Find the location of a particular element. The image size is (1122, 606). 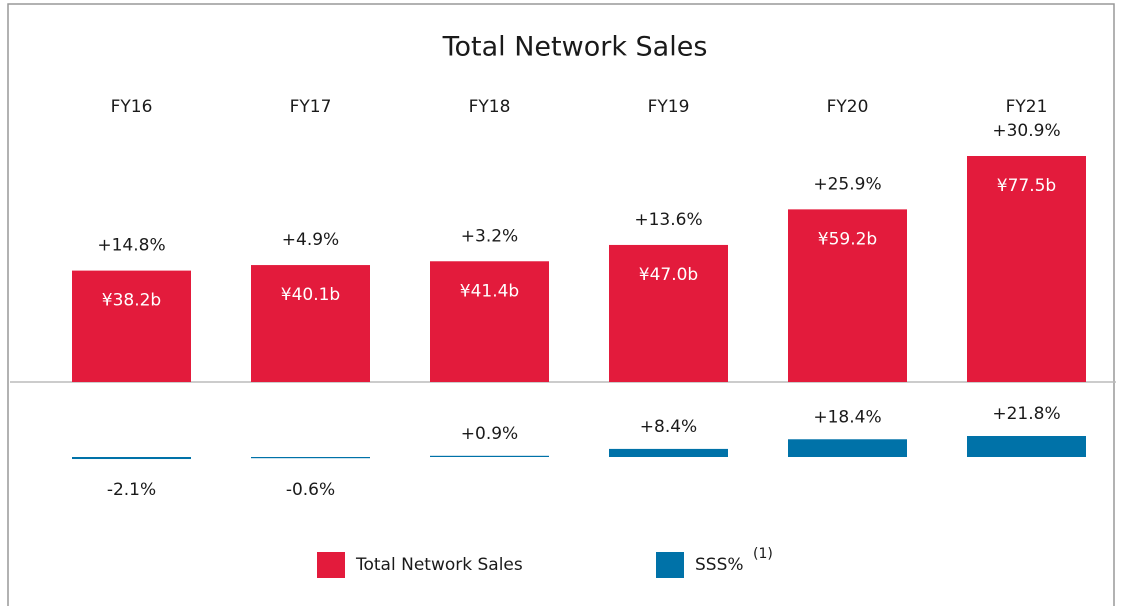

chart-title: Total Network Sales is located at coordinates (575, 47).